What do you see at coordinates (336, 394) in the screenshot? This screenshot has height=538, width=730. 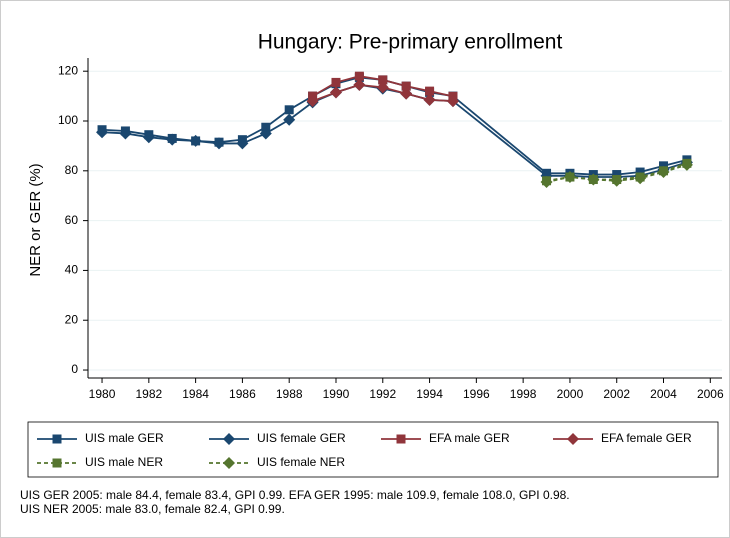 I see `x-tick-label: 1990` at bounding box center [336, 394].